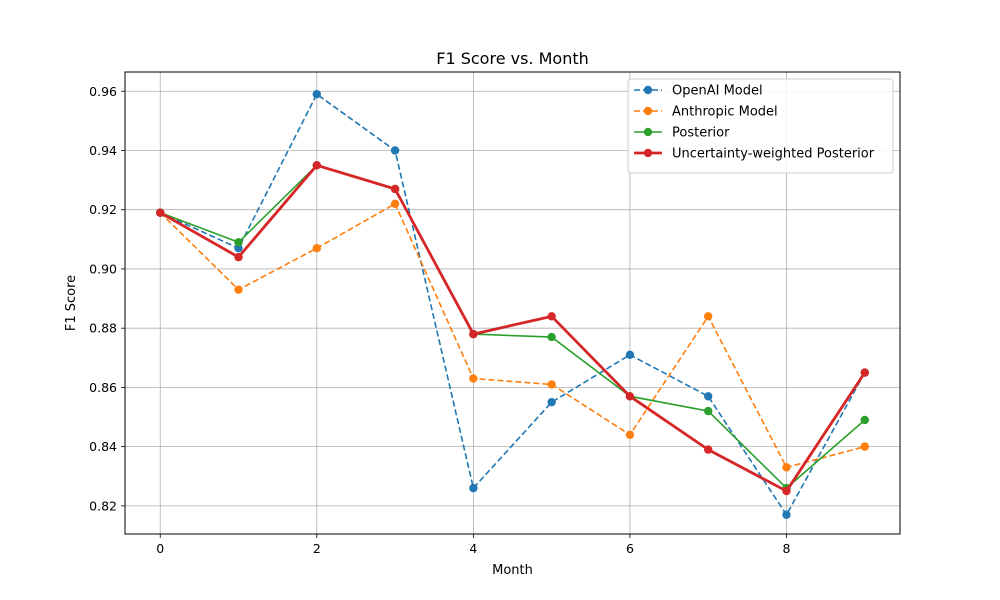 This screenshot has height=600, width=1000. I want to click on legend-item: OpenAI Model, so click(698, 91).